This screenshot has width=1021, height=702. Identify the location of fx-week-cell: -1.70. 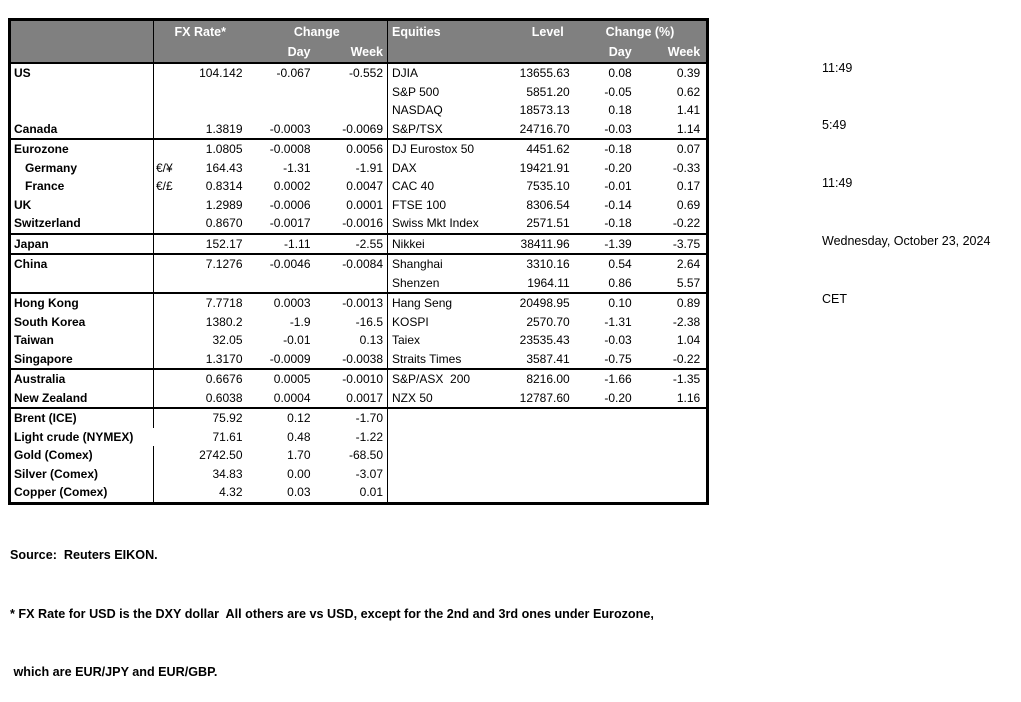
(350, 418).